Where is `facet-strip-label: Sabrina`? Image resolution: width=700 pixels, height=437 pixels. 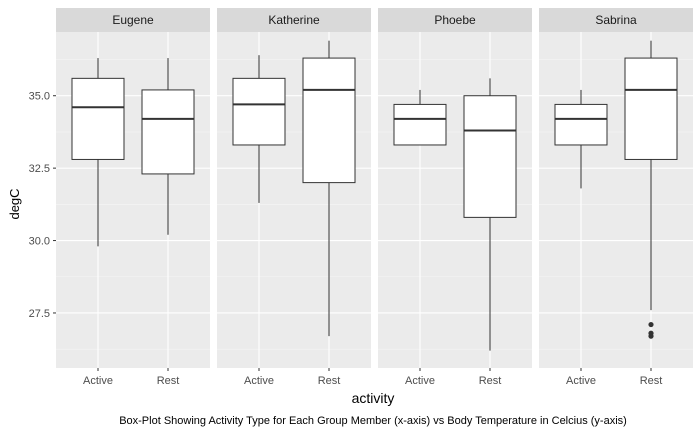
facet-strip-label: Sabrina is located at coordinates (616, 20).